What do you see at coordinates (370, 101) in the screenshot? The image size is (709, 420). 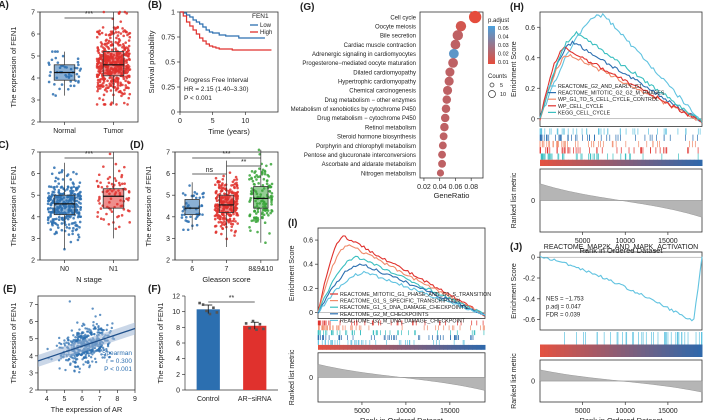 I see `category-label: Drug metabolism − other enzymes` at bounding box center [370, 101].